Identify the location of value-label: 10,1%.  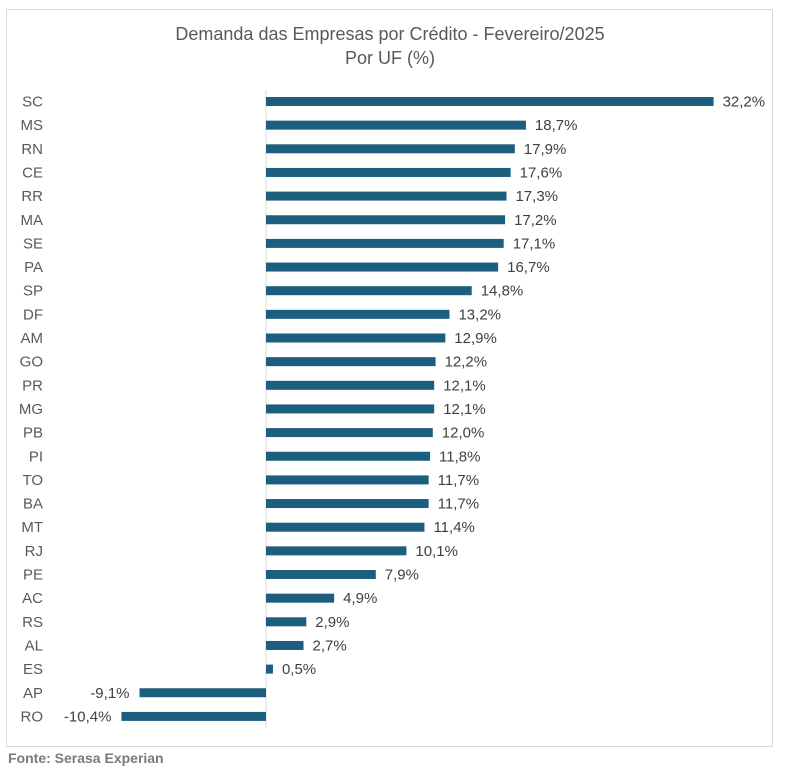
(436, 551).